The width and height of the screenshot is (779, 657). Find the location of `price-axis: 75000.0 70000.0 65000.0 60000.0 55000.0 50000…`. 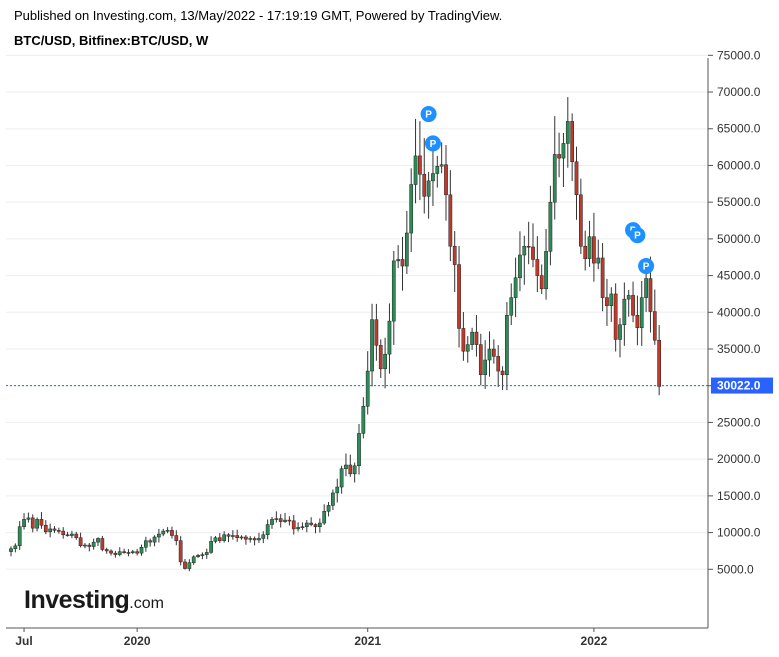

price-axis: 75000.0 70000.0 65000.0 60000.0 55000.0 50000… is located at coordinates (734, 338).